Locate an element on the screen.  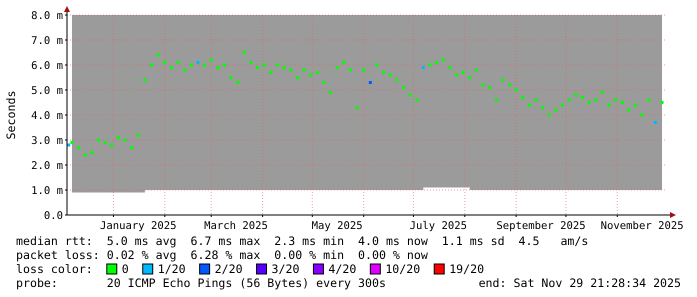
x-tick-label: May 2025 is located at coordinates (337, 226).